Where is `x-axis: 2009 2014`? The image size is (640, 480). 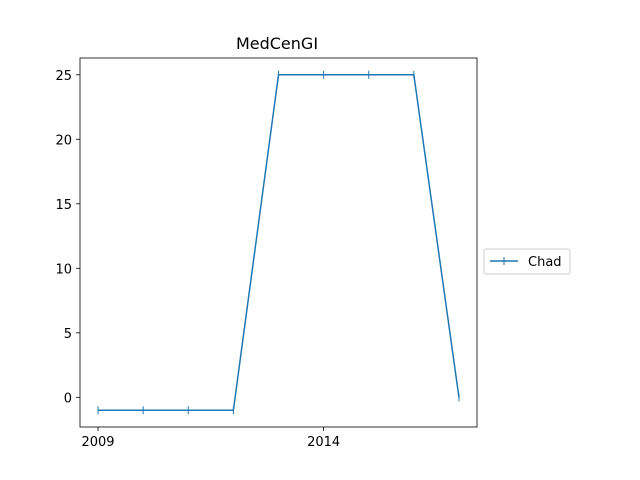
x-axis: 2009 2014 is located at coordinates (210, 438).